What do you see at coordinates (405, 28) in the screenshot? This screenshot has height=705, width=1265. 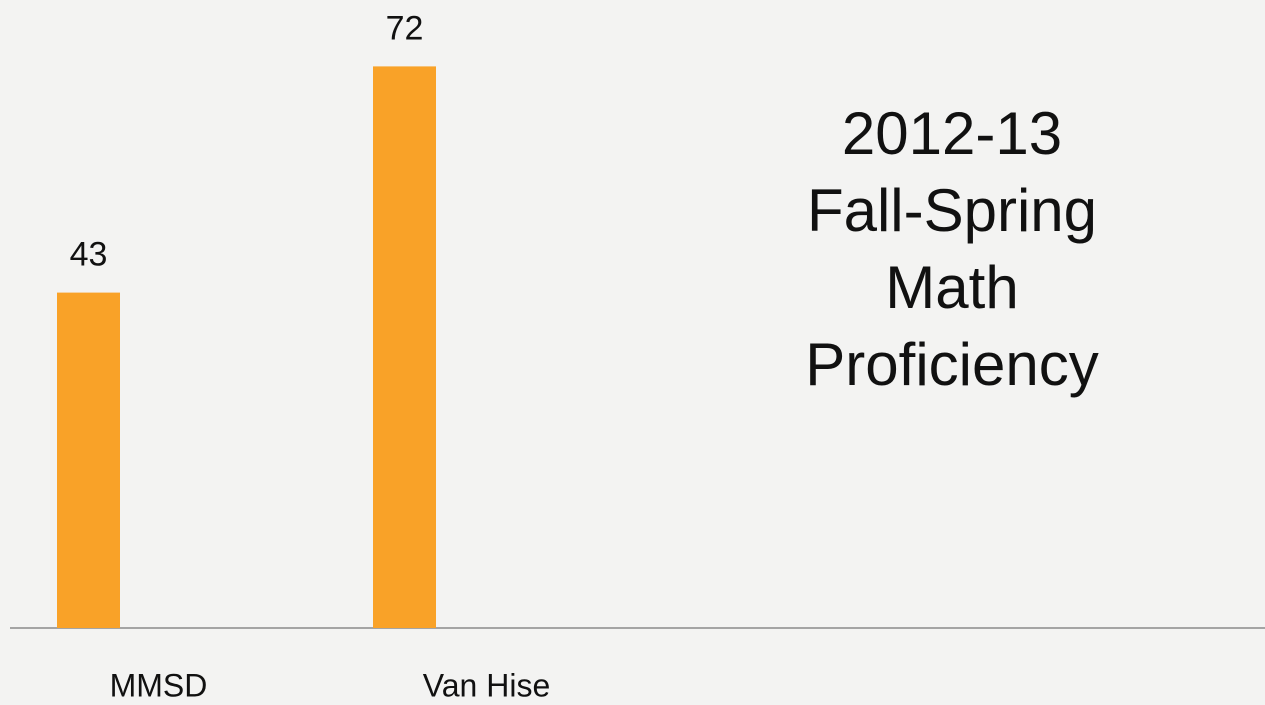 I see `data-label: 72` at bounding box center [405, 28].